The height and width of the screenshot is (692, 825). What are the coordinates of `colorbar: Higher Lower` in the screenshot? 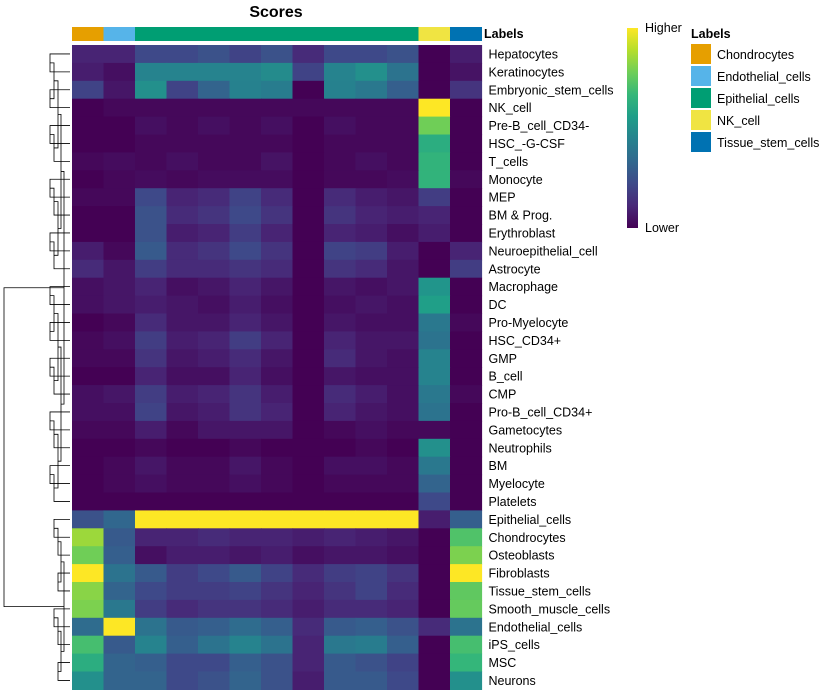 It's located at (654, 128).